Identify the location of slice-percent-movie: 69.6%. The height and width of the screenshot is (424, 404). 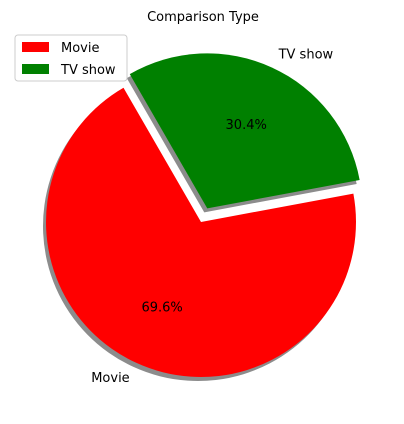
(161, 308).